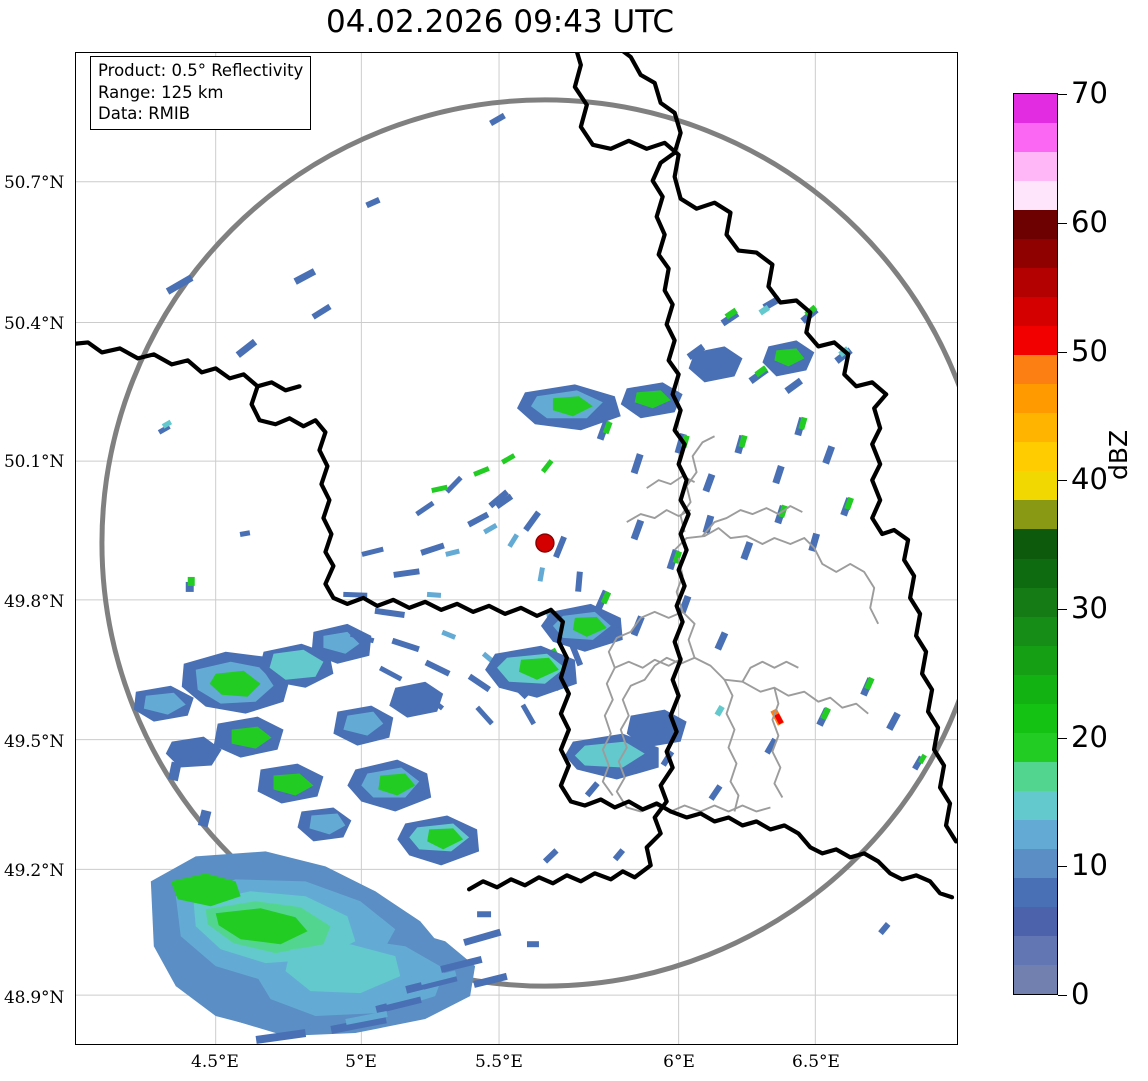  Describe the element at coordinates (545, 543) in the screenshot. I see `radar-site-marker` at that location.